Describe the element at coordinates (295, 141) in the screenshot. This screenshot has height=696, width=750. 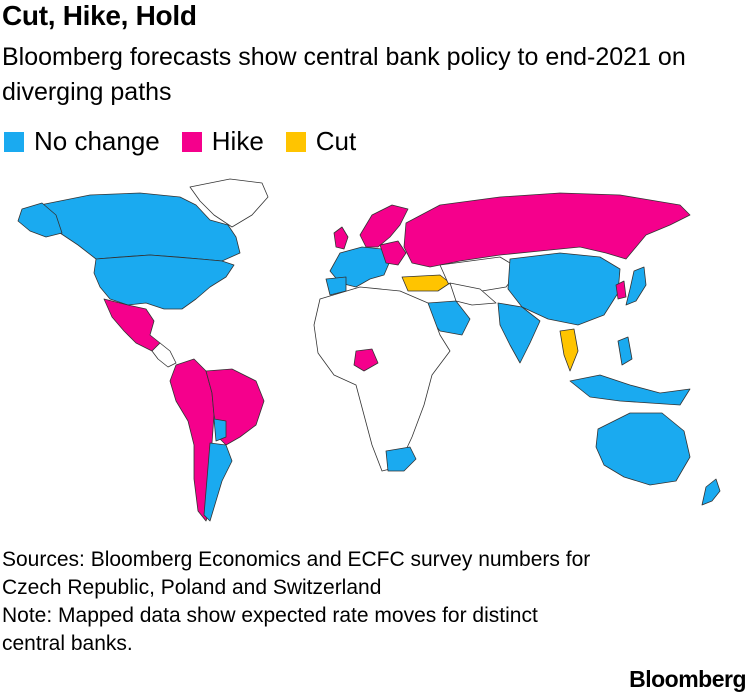
I see `legend-swatch-cut` at that location.